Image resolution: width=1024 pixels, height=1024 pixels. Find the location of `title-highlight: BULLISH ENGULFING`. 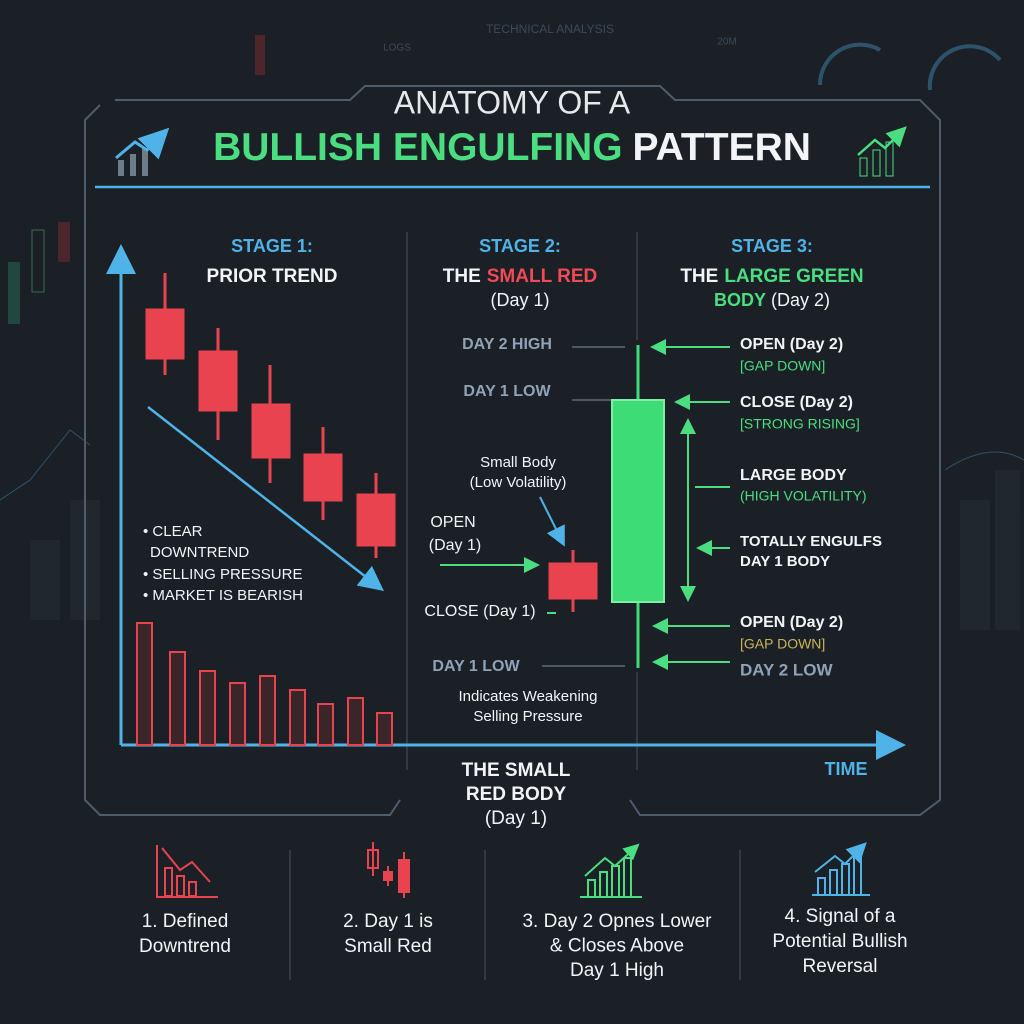

title-highlight: BULLISH ENGULFING is located at coordinates (417, 147).